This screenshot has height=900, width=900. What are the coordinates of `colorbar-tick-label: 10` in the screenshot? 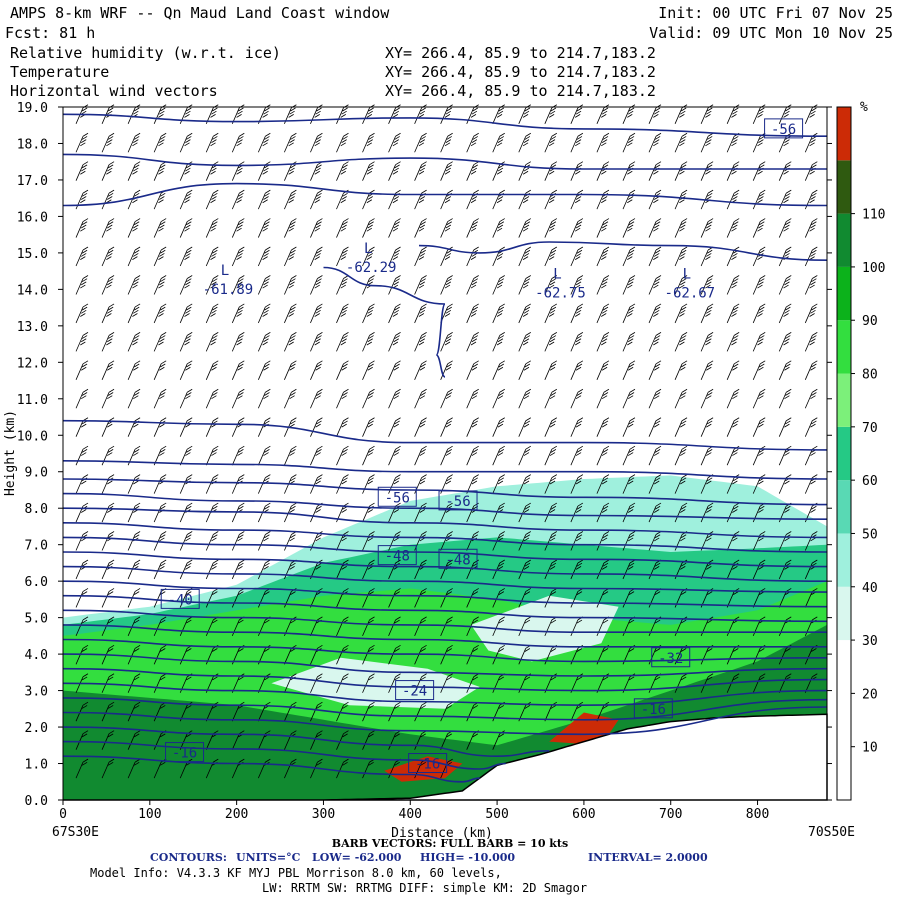 It's located at (870, 748).